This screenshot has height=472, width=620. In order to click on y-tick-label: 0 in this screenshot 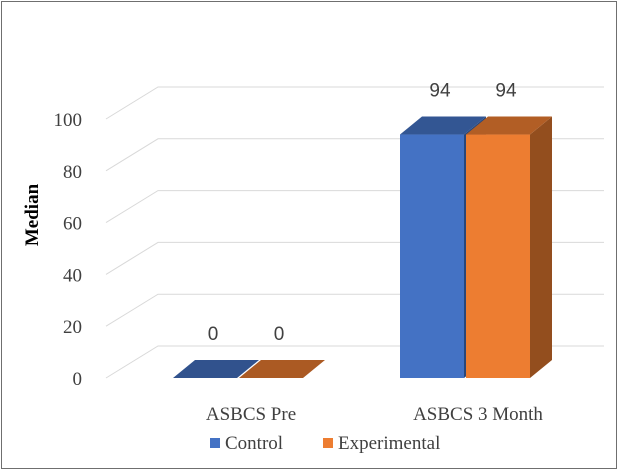, I will do `click(78, 379)`.